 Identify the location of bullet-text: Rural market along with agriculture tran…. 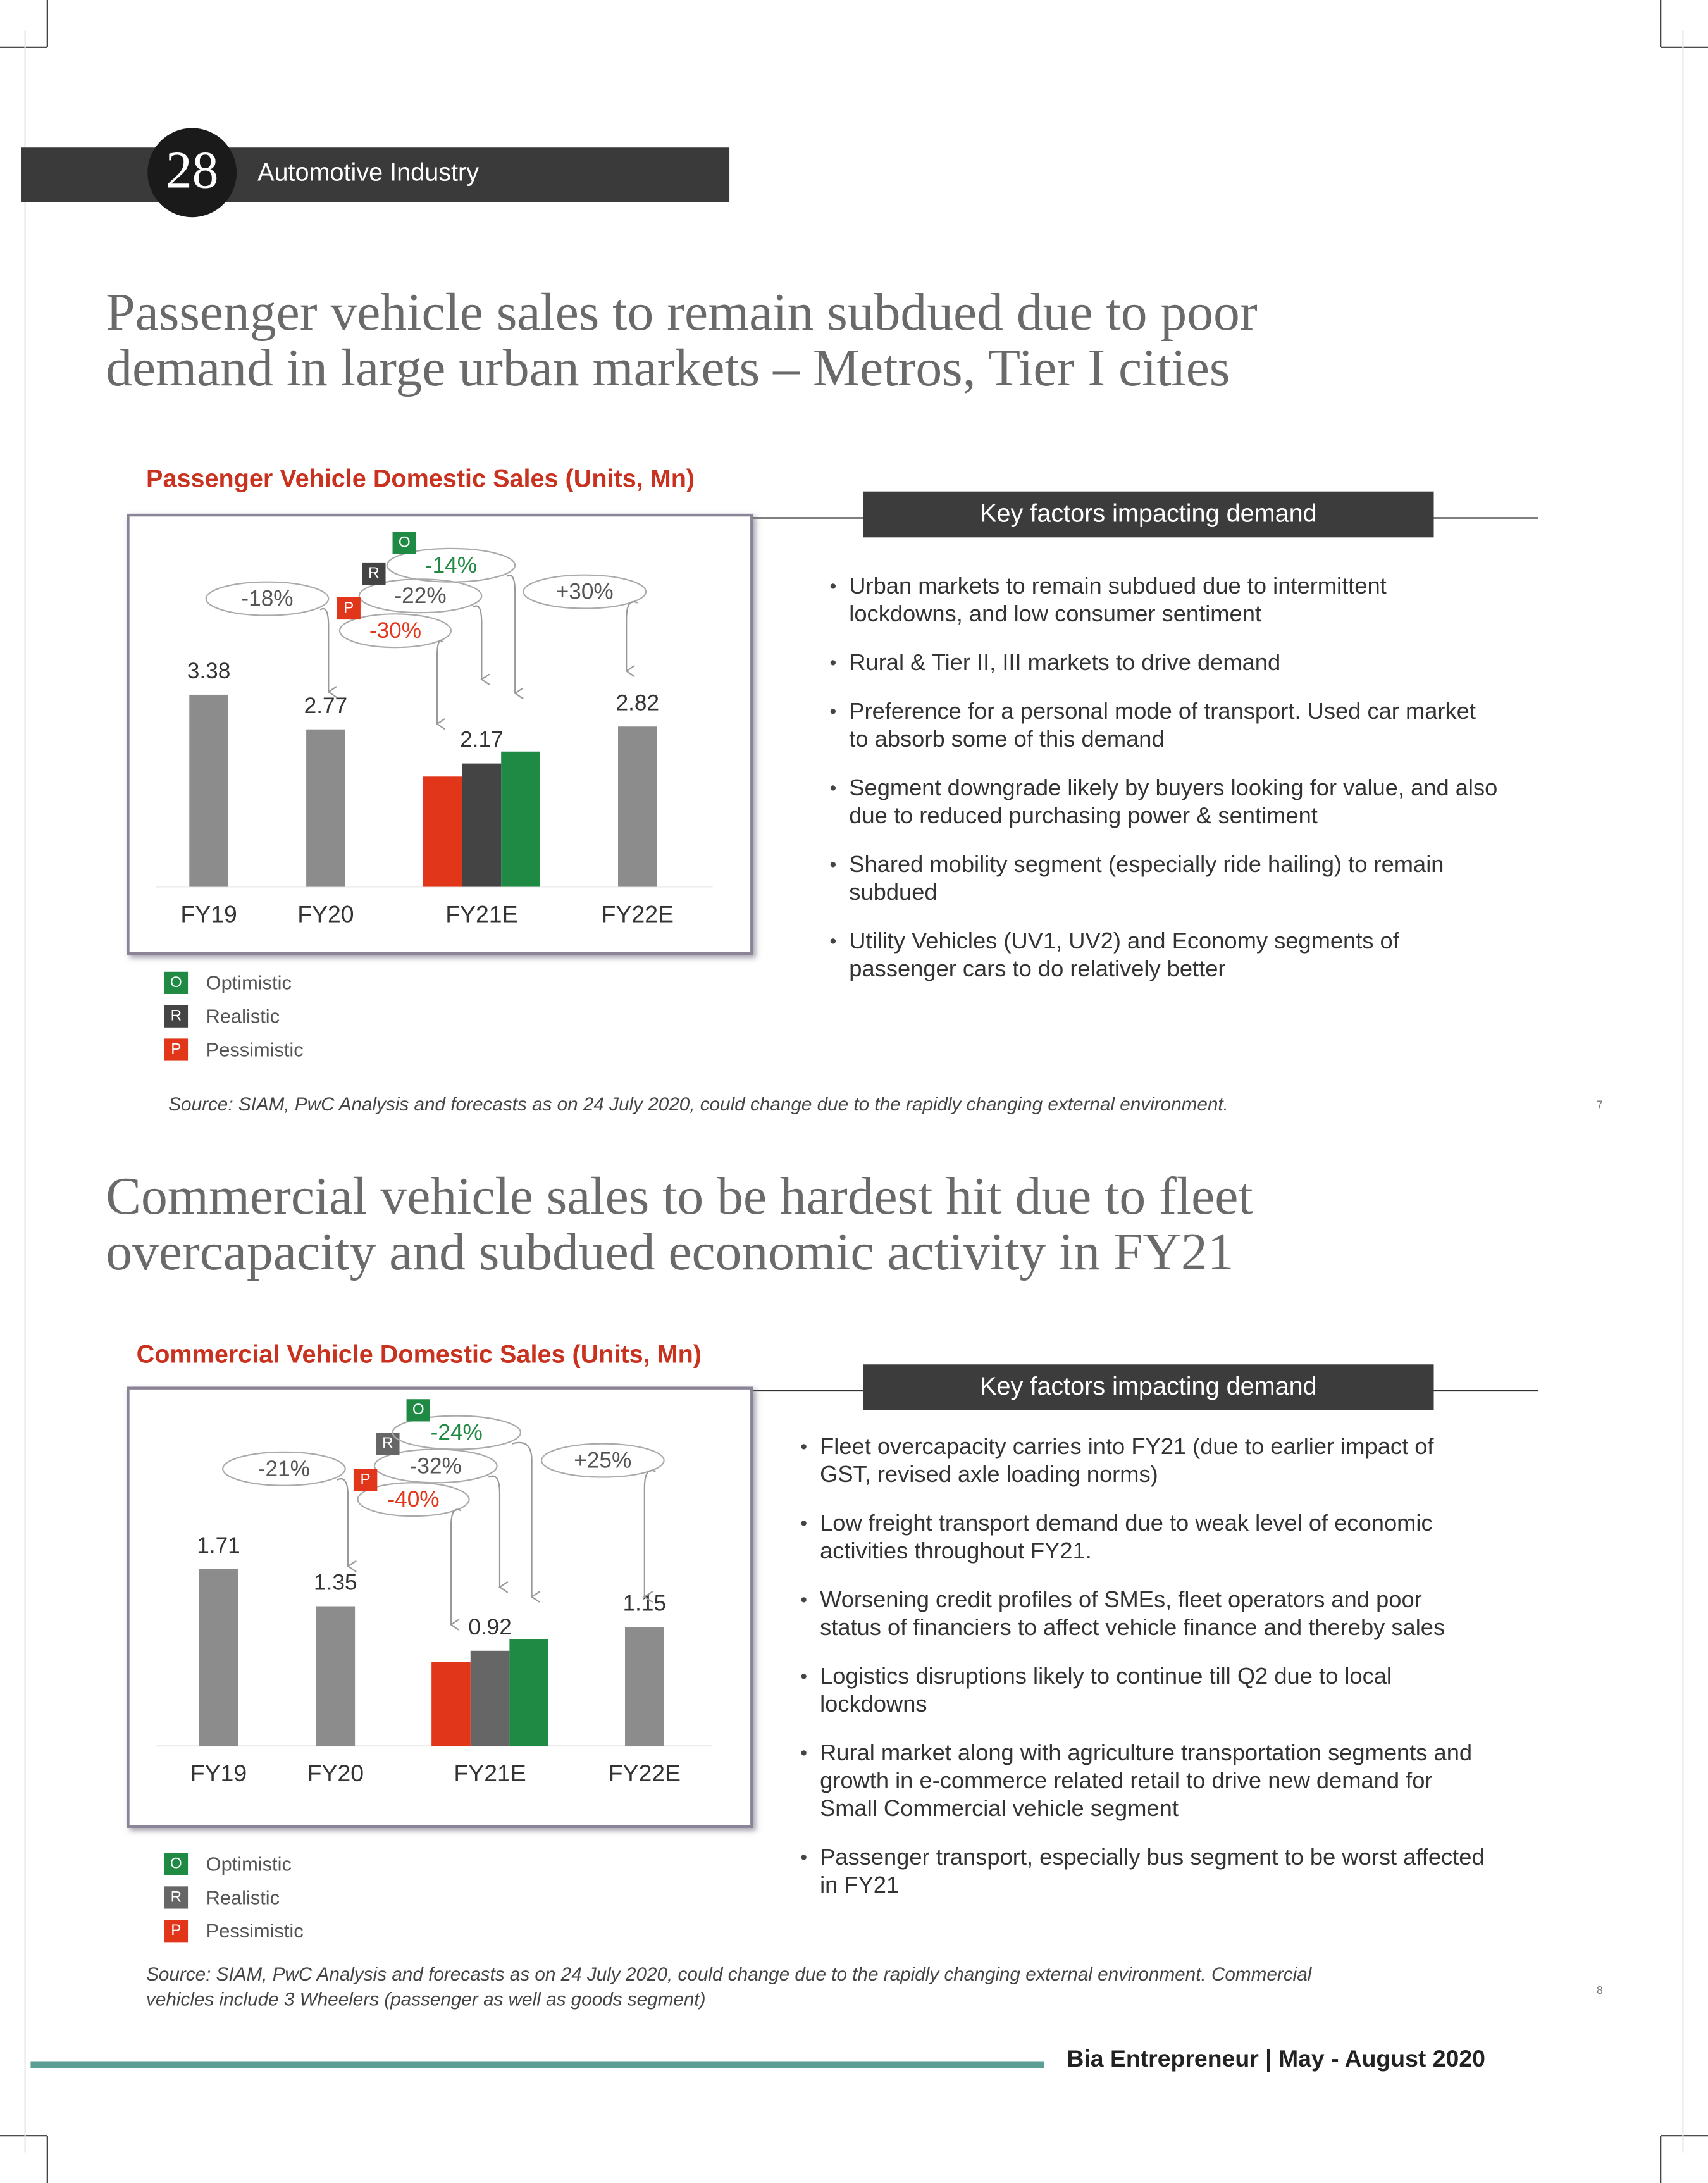
(1146, 1752).